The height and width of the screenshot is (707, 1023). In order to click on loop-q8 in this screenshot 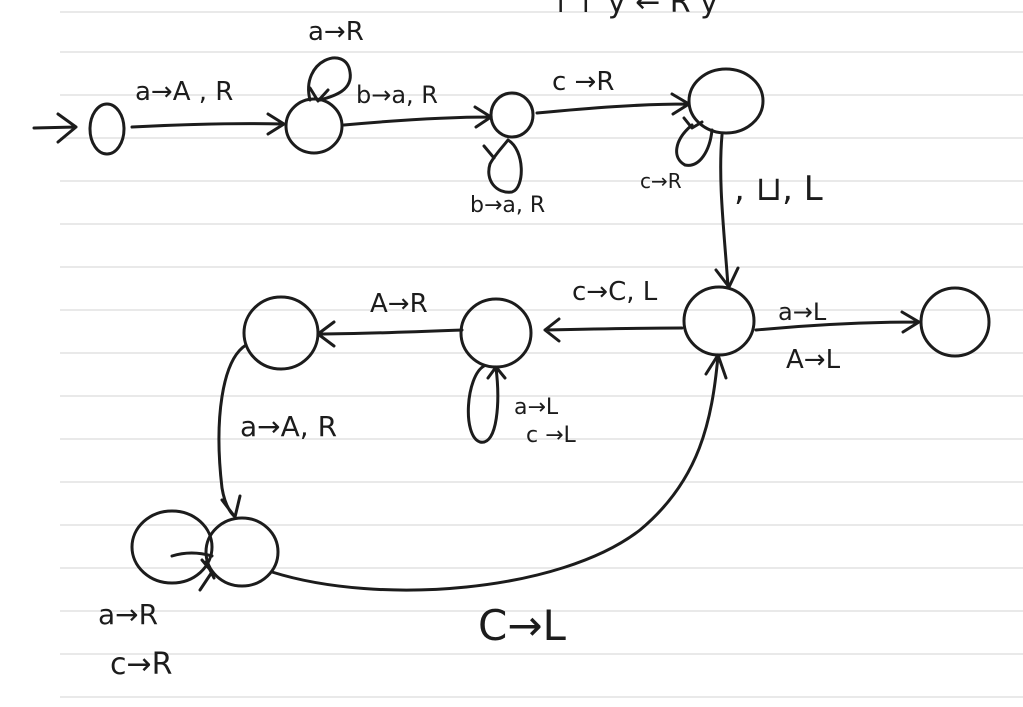, I will do `click(193, 571)`.